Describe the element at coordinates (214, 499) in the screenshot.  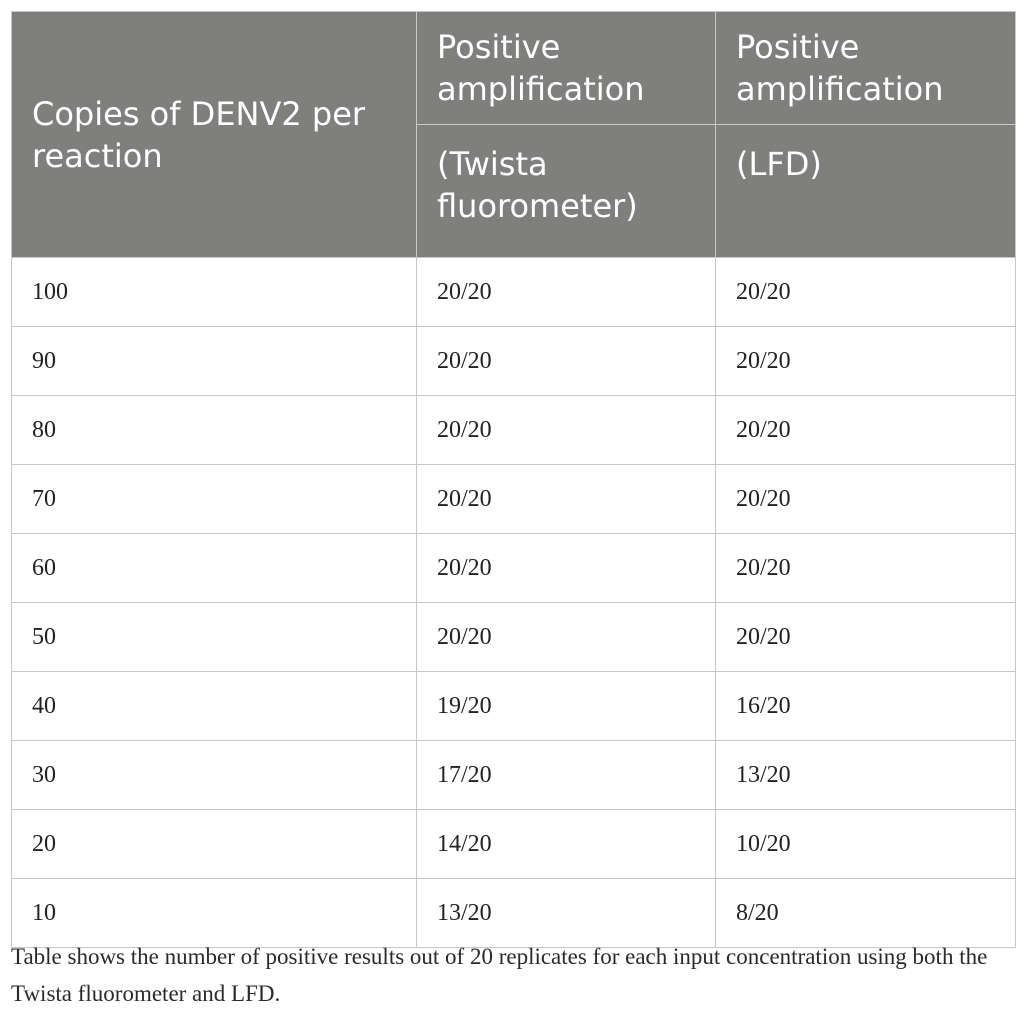
I see `cell-copies: 70` at that location.